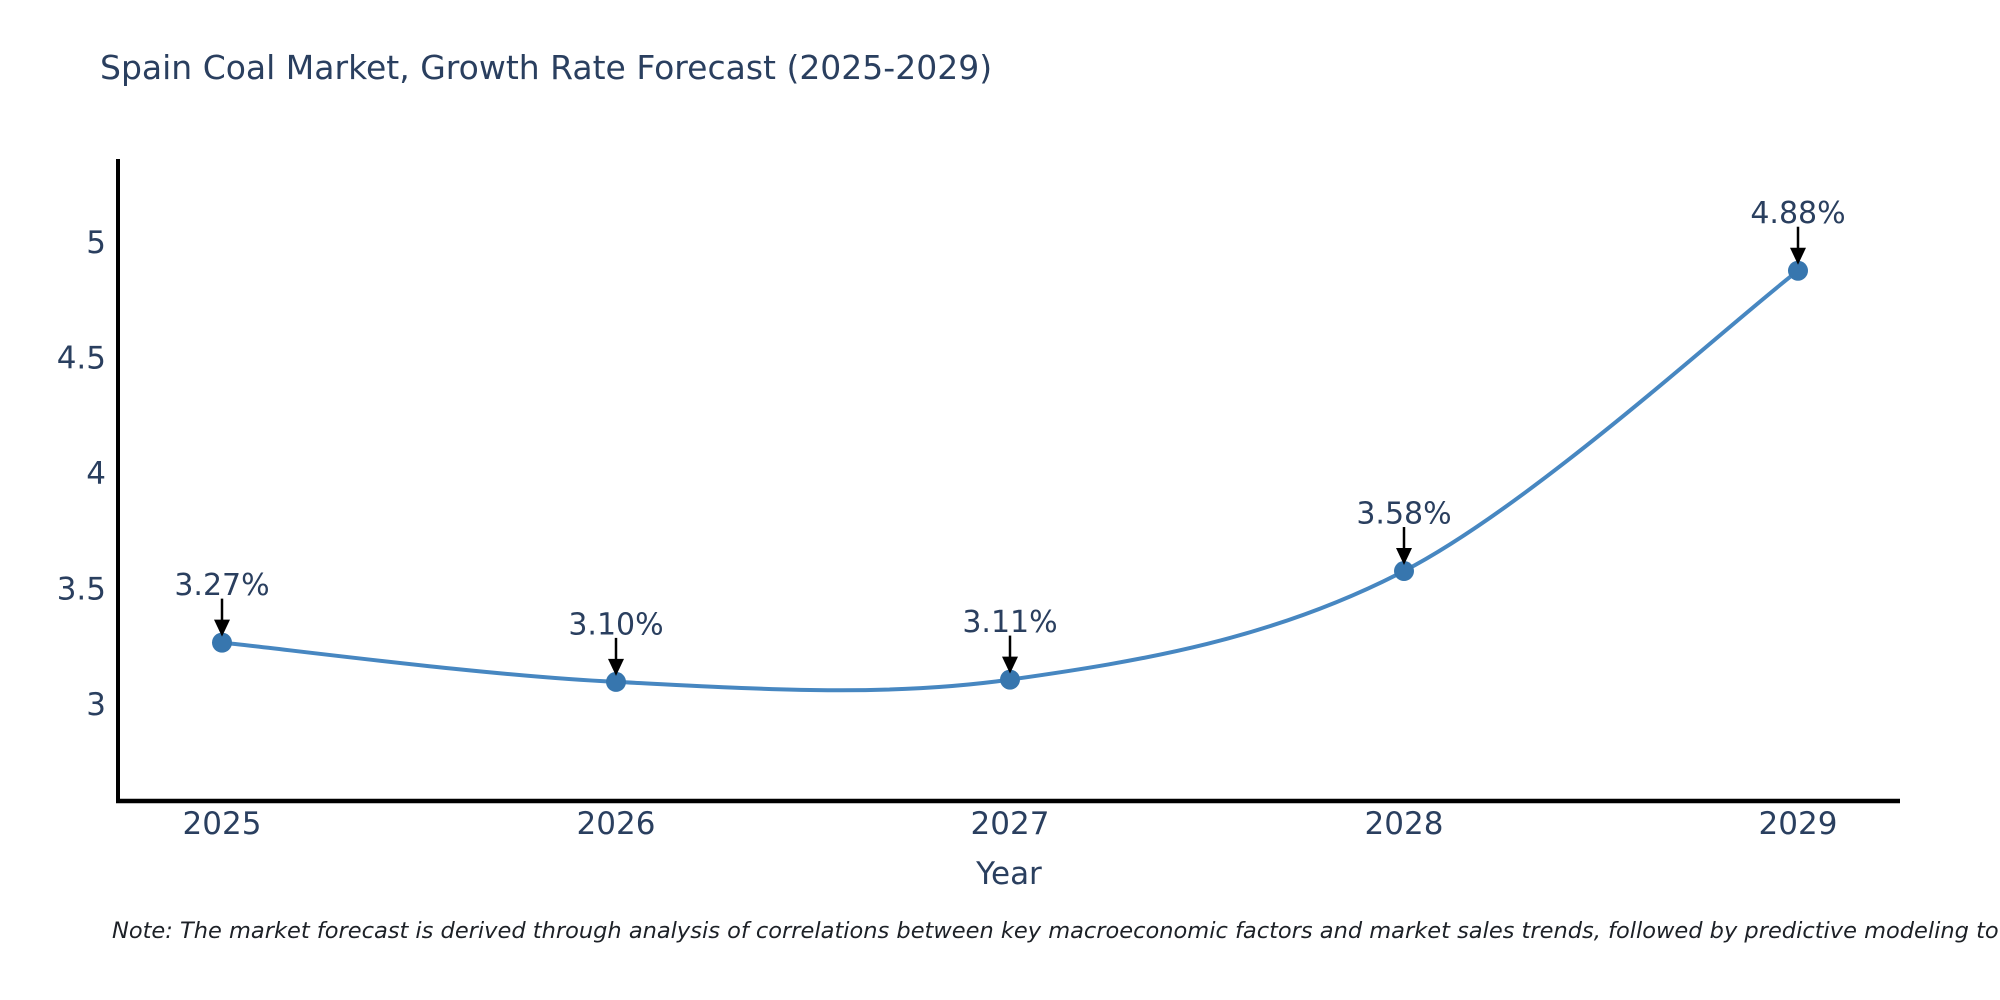  I want to click on y-tick-label: 4, so click(96, 474).